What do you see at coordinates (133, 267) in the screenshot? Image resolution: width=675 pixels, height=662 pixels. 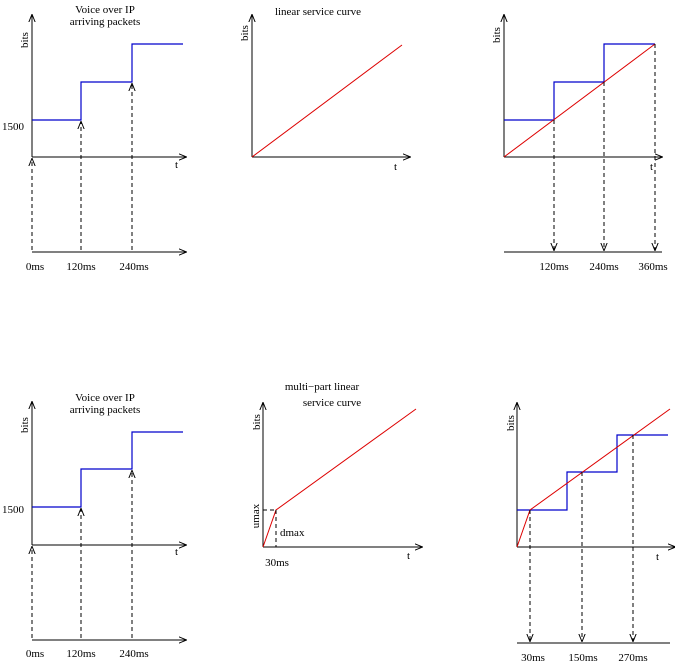 I see `panel1-time-240ms: 240ms` at bounding box center [133, 267].